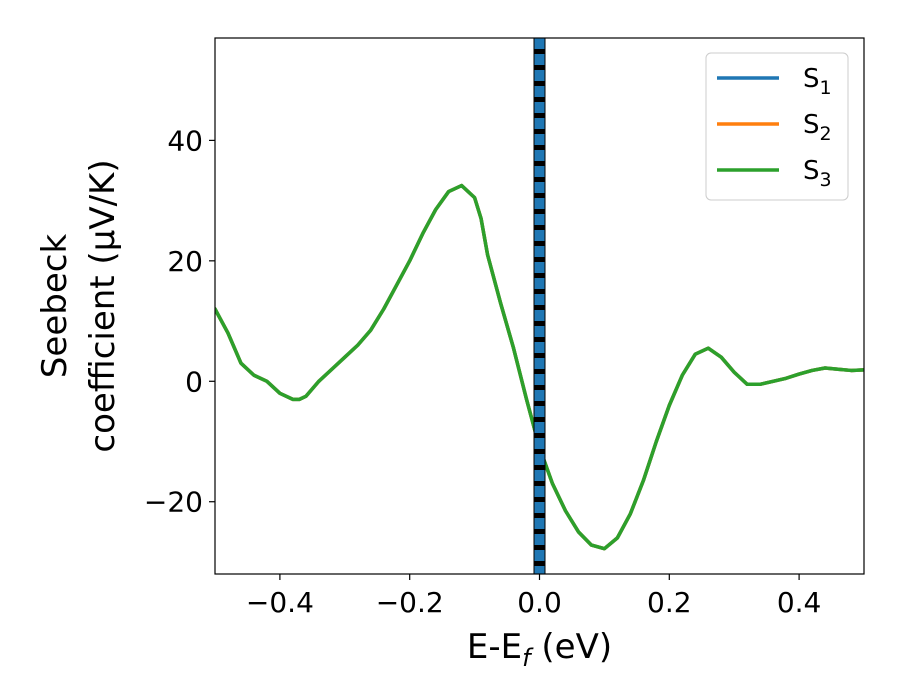  I want to click on x-tick-label: 0.4, so click(799, 602).